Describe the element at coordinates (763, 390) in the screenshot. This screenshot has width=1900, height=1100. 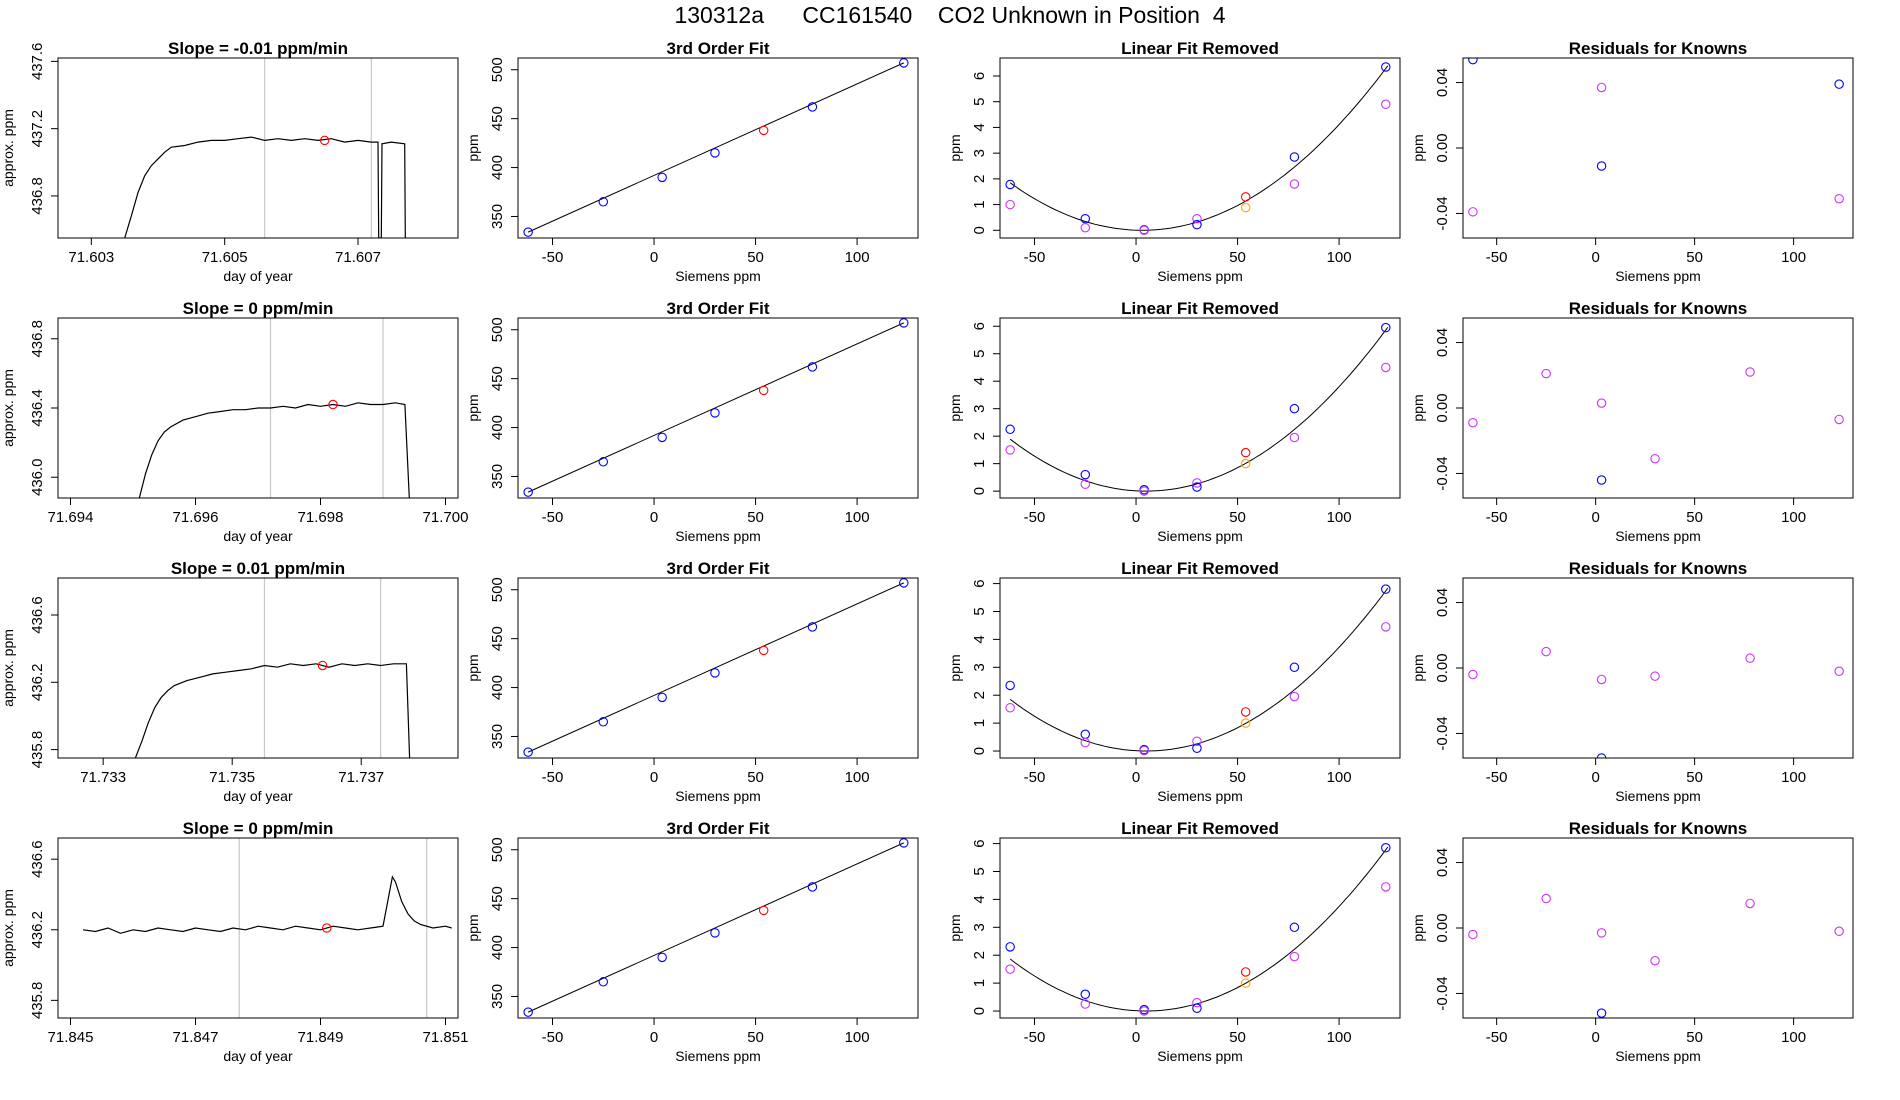
I see `data-point-highlight` at that location.